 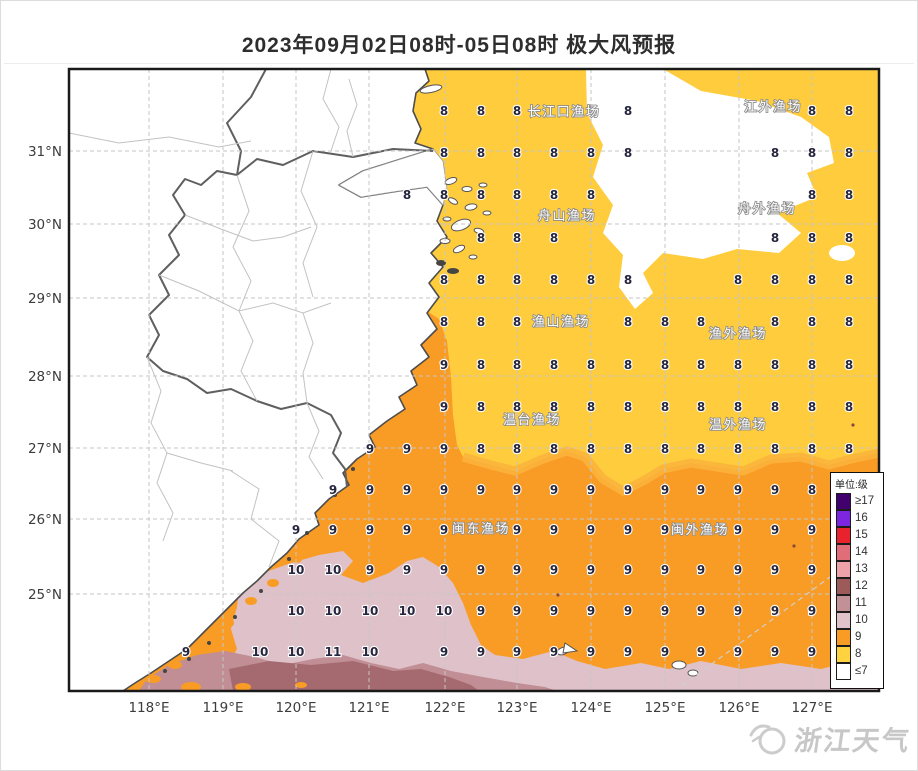 What do you see at coordinates (148, 708) in the screenshot?
I see `lon-label: 118°E` at bounding box center [148, 708].